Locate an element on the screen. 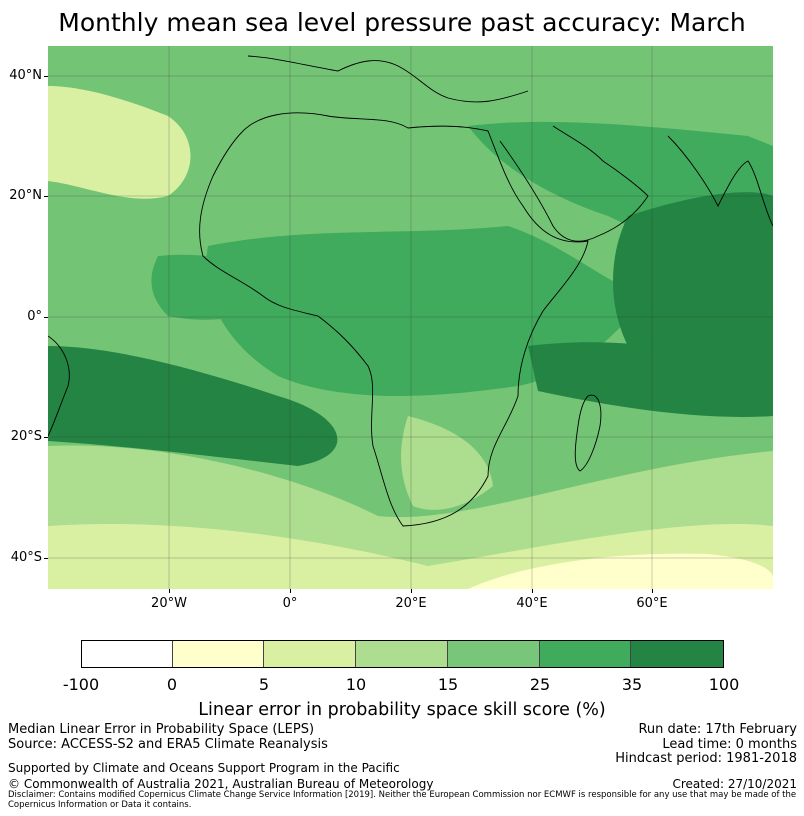 This screenshot has height=816, width=804. created-date: Created: 27/10/2021 is located at coordinates (734, 784).